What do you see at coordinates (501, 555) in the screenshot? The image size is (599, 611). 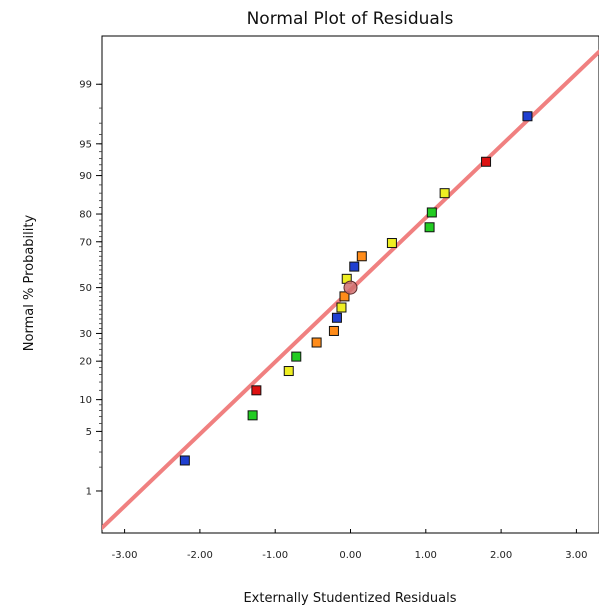 I see `x-tick-label: 2.00` at bounding box center [501, 555].